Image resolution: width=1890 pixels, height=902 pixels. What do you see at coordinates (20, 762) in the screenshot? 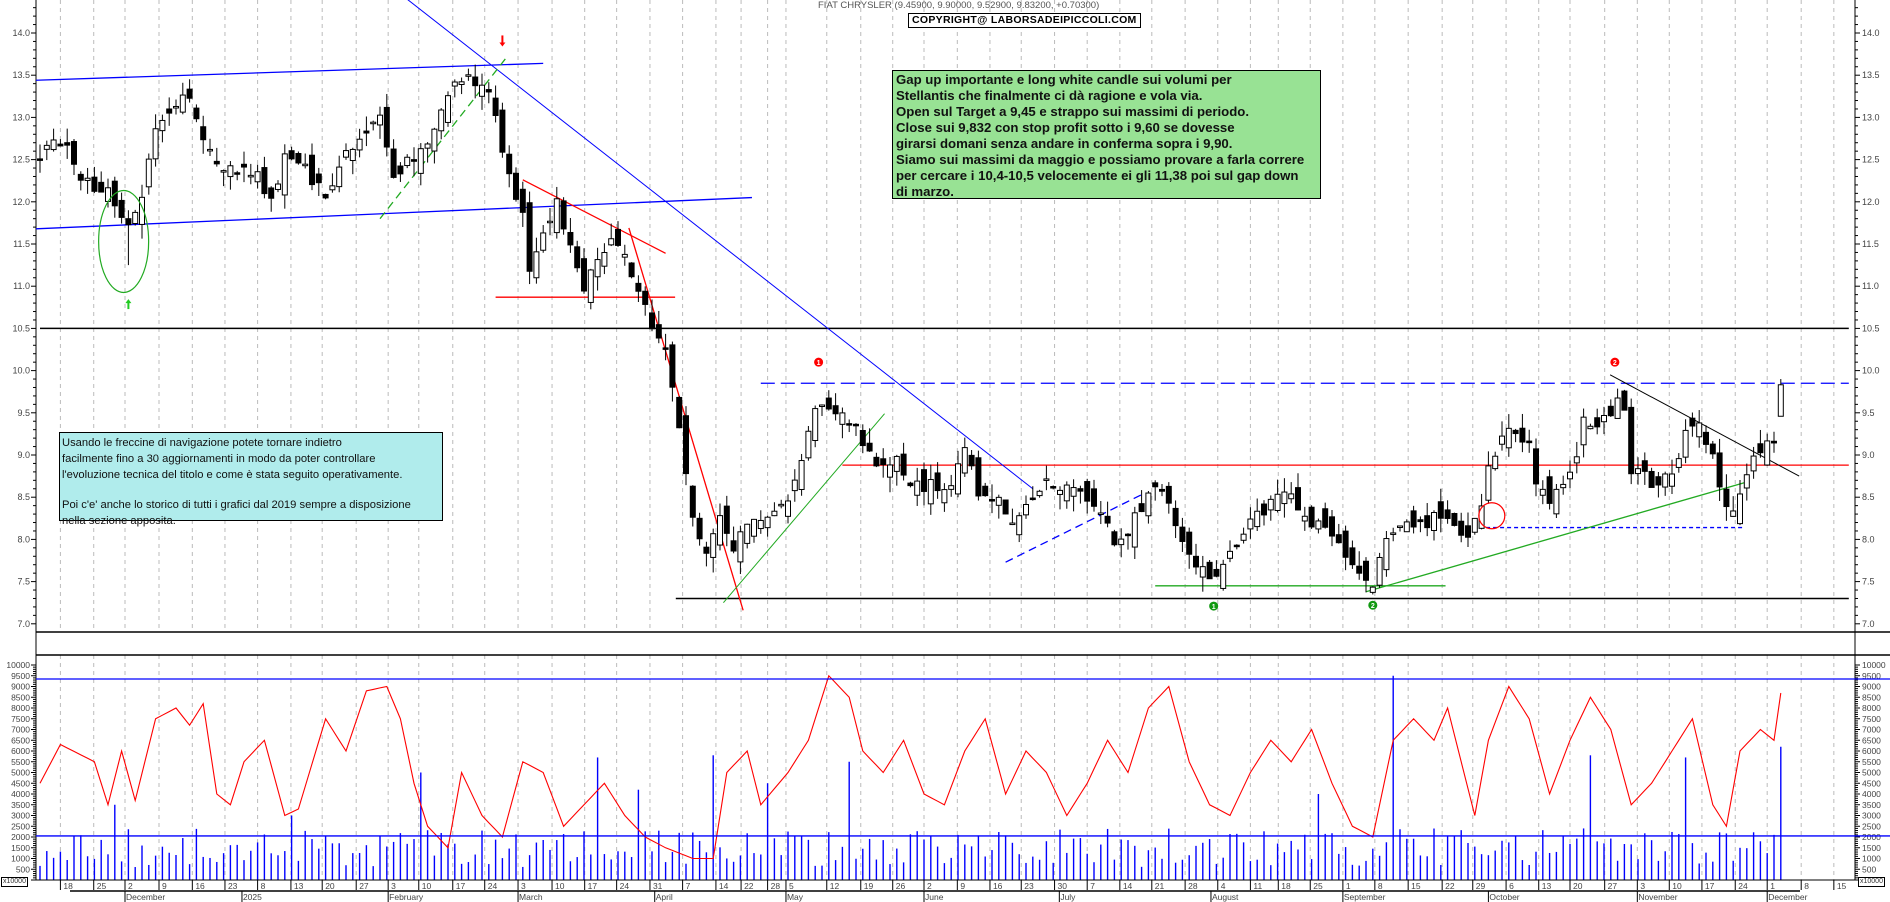
I see `vol-tick-label: 5500` at bounding box center [20, 762].